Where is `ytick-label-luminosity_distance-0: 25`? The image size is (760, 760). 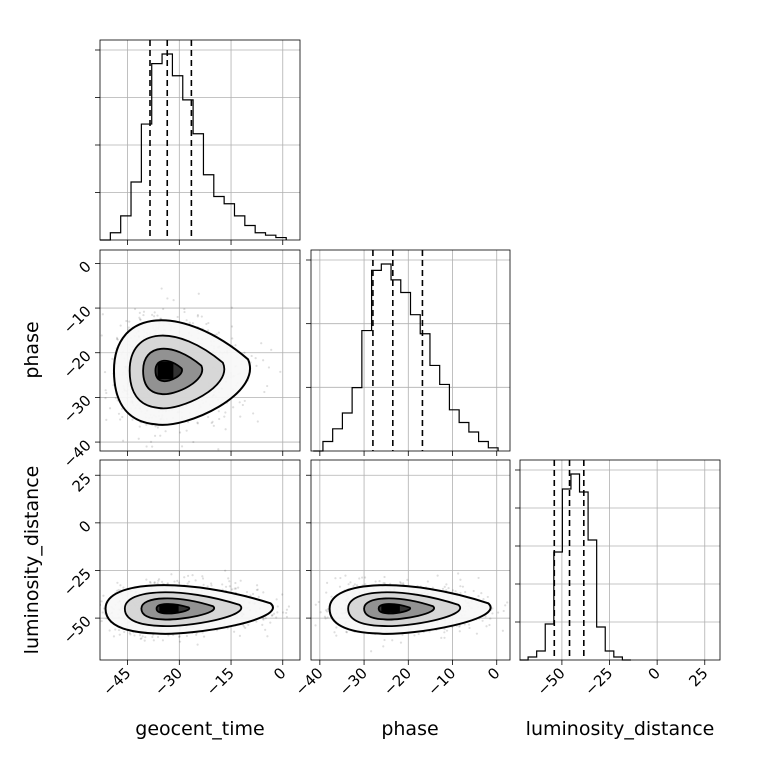
ytick-label-luminosity_distance-0: 25 is located at coordinates (82, 482).